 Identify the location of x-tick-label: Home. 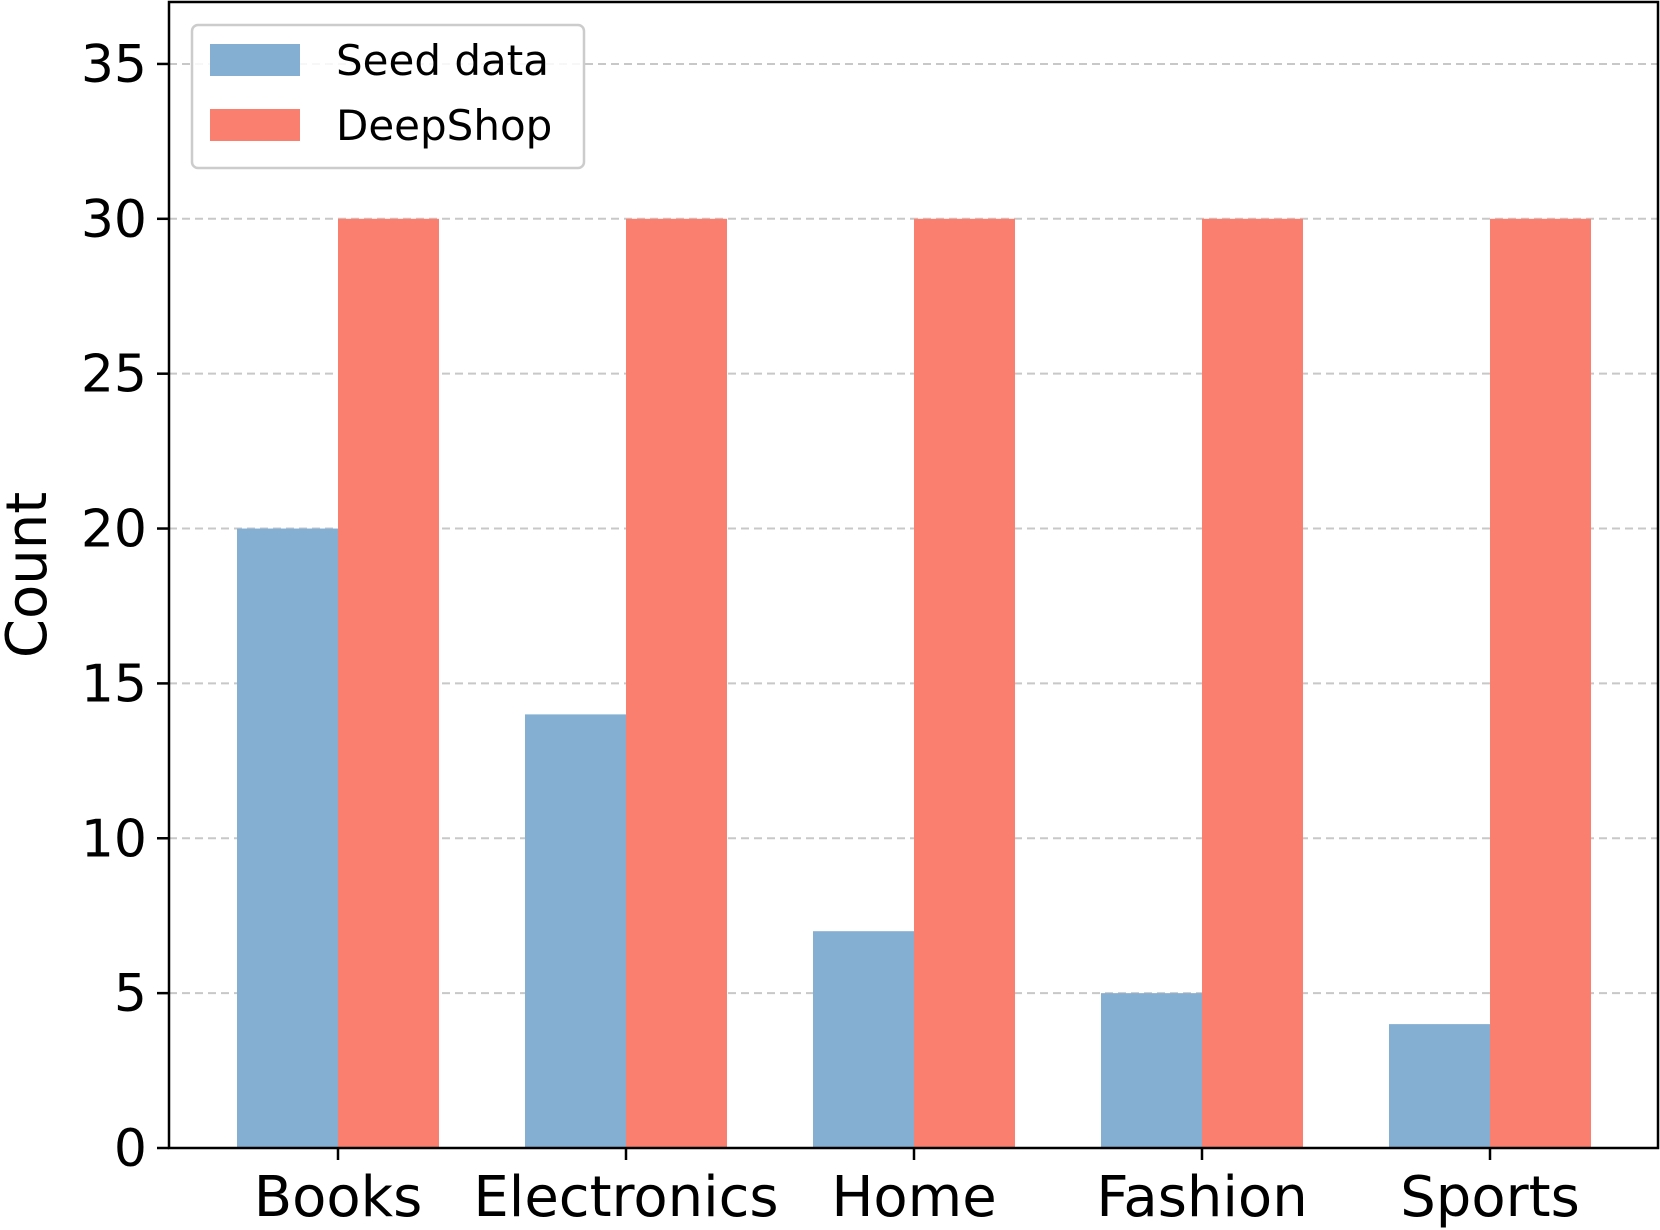
(913, 1197).